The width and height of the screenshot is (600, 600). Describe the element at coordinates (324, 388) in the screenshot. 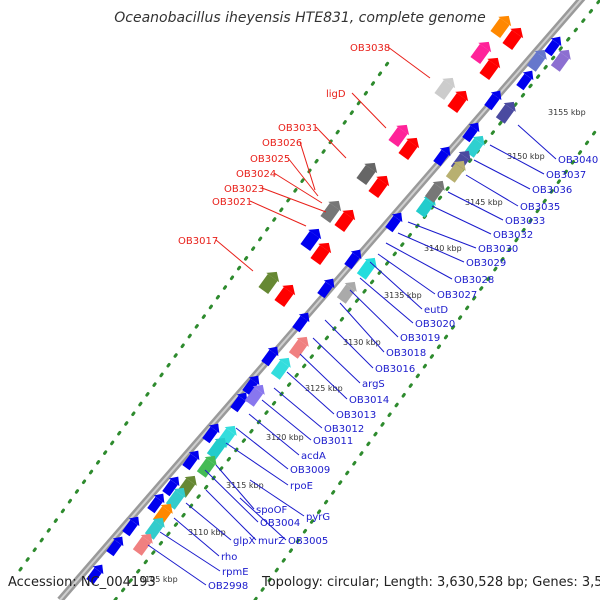

I see `kbp-tick-label: 3125 kbp` at that location.